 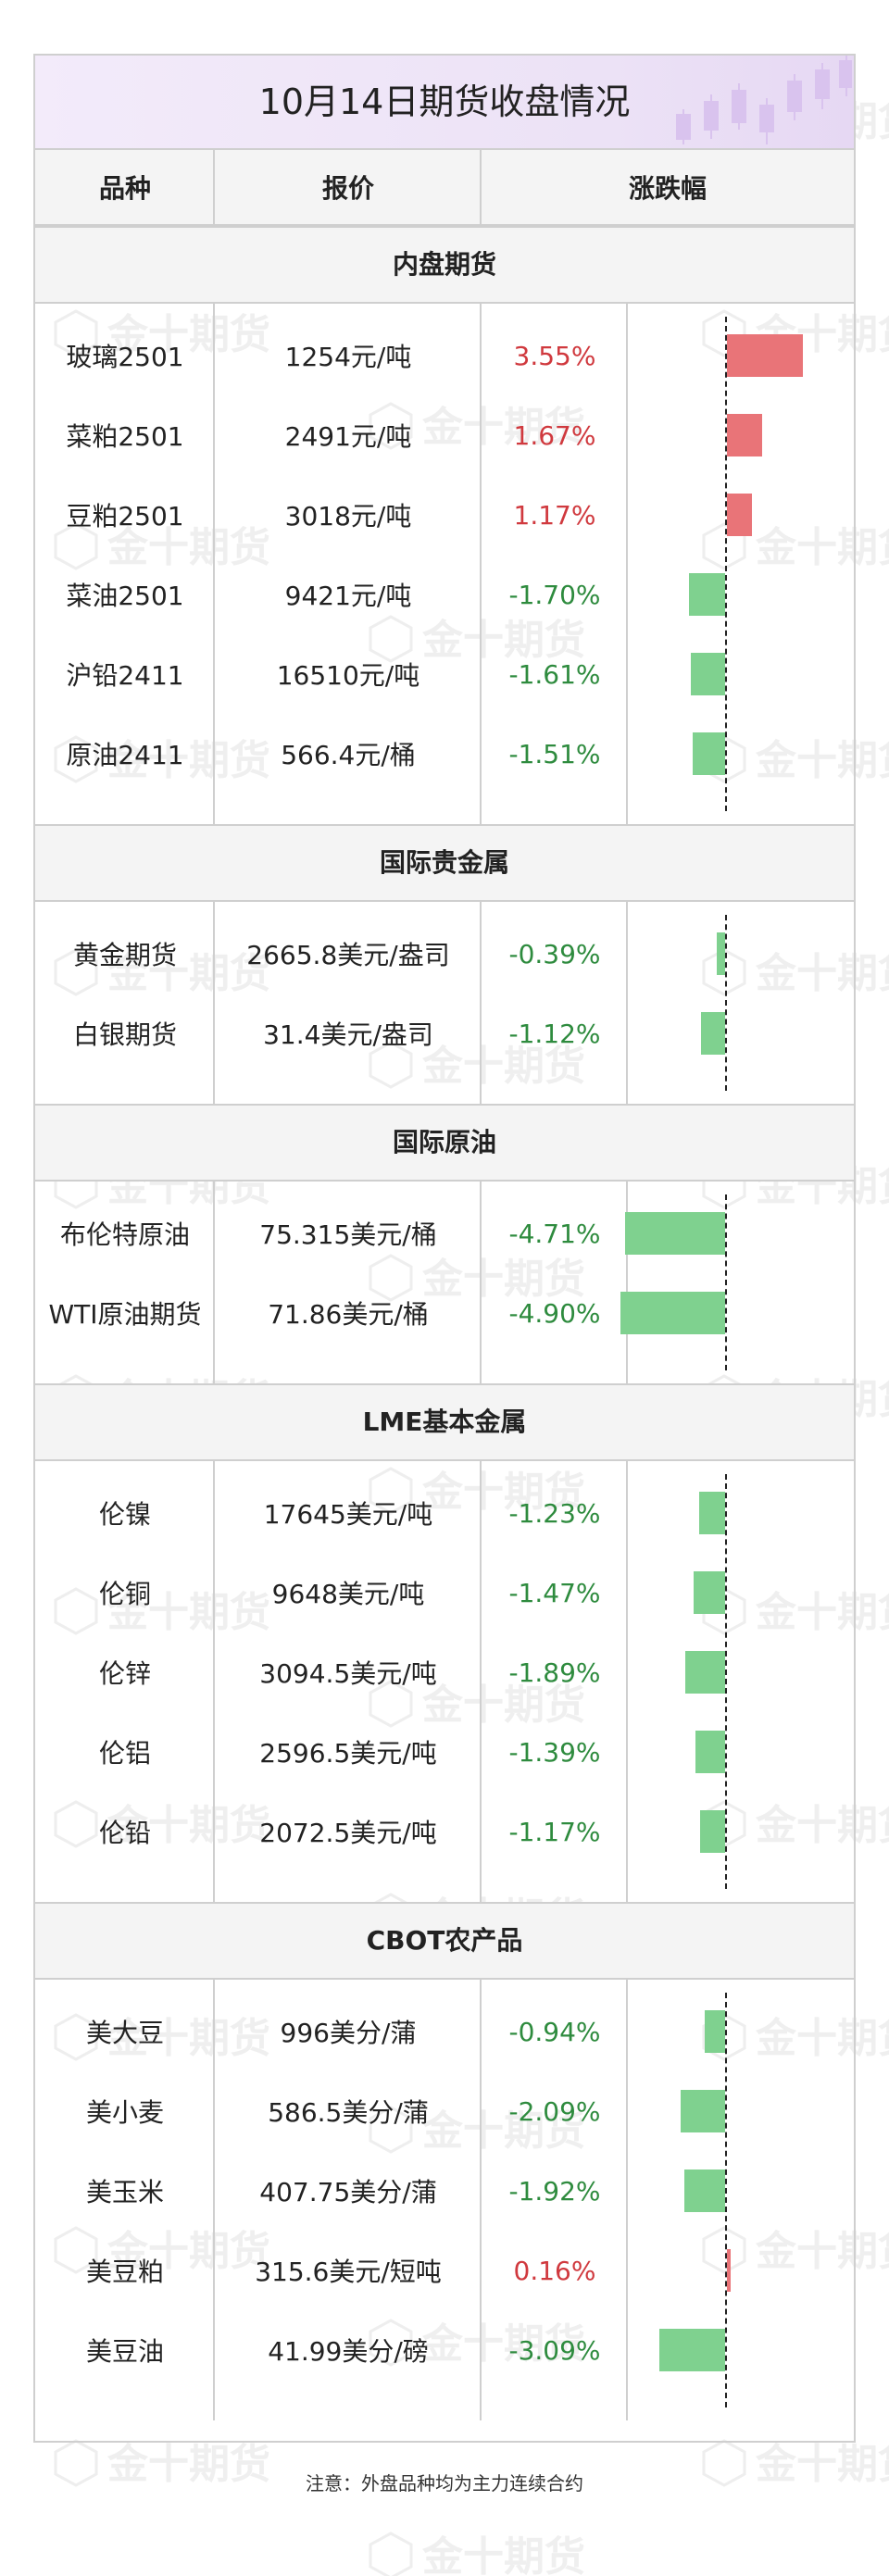 What do you see at coordinates (348, 437) in the screenshot?
I see `price-value: 2491元/吨` at bounding box center [348, 437].